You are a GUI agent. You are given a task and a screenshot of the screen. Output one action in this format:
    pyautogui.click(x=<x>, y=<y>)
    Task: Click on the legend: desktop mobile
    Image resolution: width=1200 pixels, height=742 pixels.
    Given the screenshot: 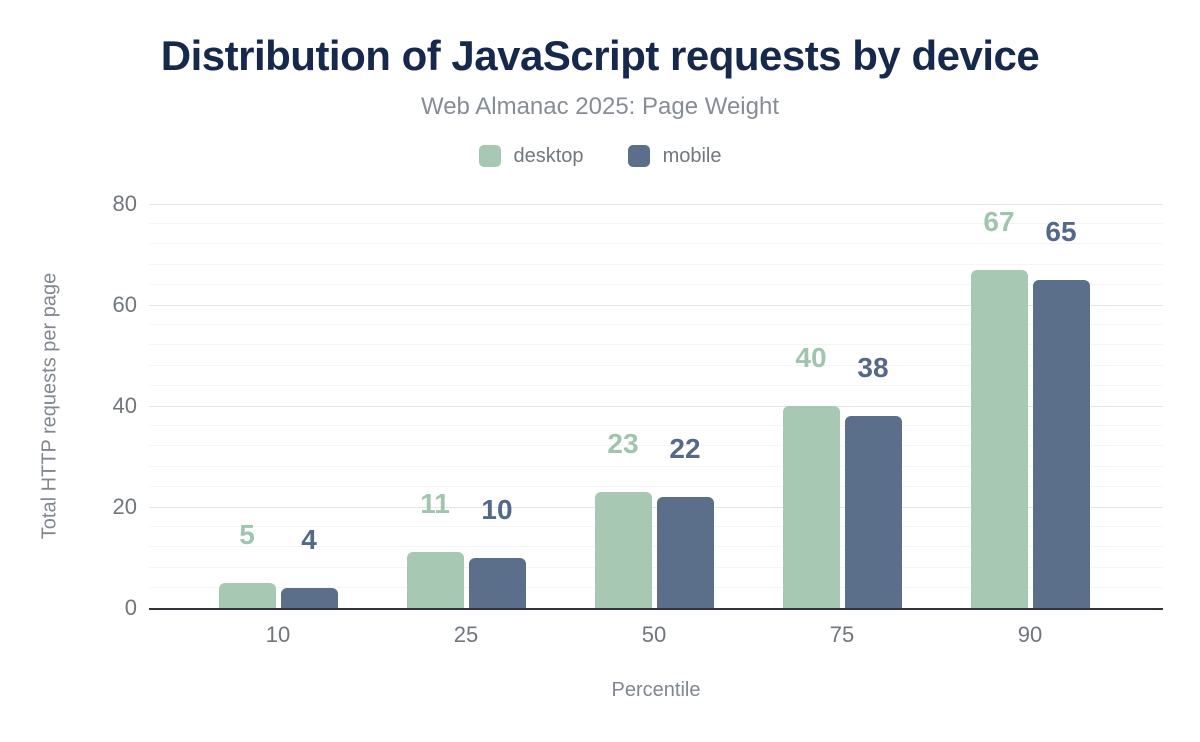 What is the action you would take?
    pyautogui.click(x=600, y=156)
    